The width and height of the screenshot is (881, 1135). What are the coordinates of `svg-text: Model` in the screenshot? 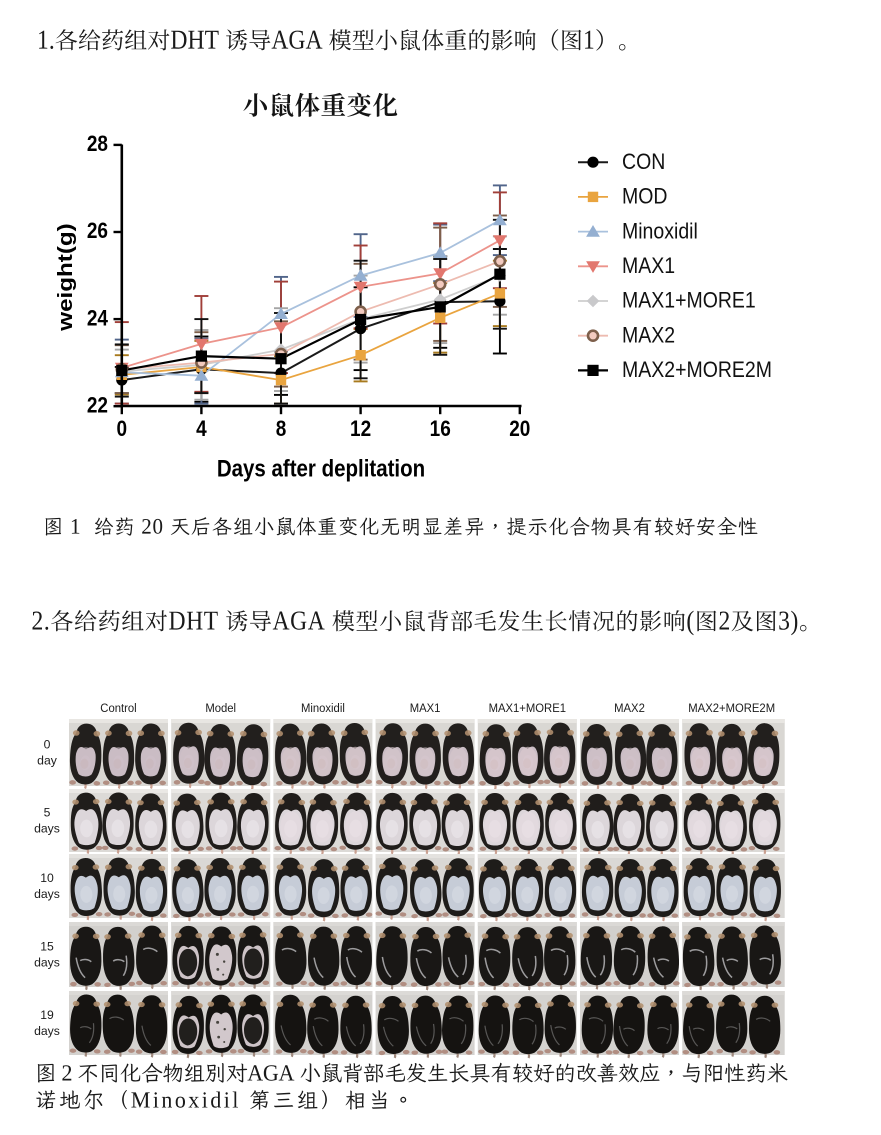 It's located at (220, 708).